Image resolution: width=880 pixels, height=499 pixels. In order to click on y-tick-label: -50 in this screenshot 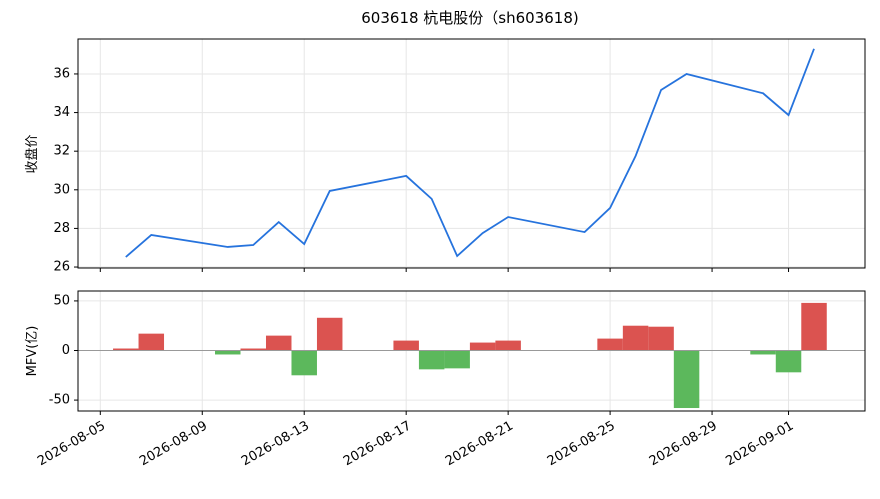, I will do `click(59, 400)`.